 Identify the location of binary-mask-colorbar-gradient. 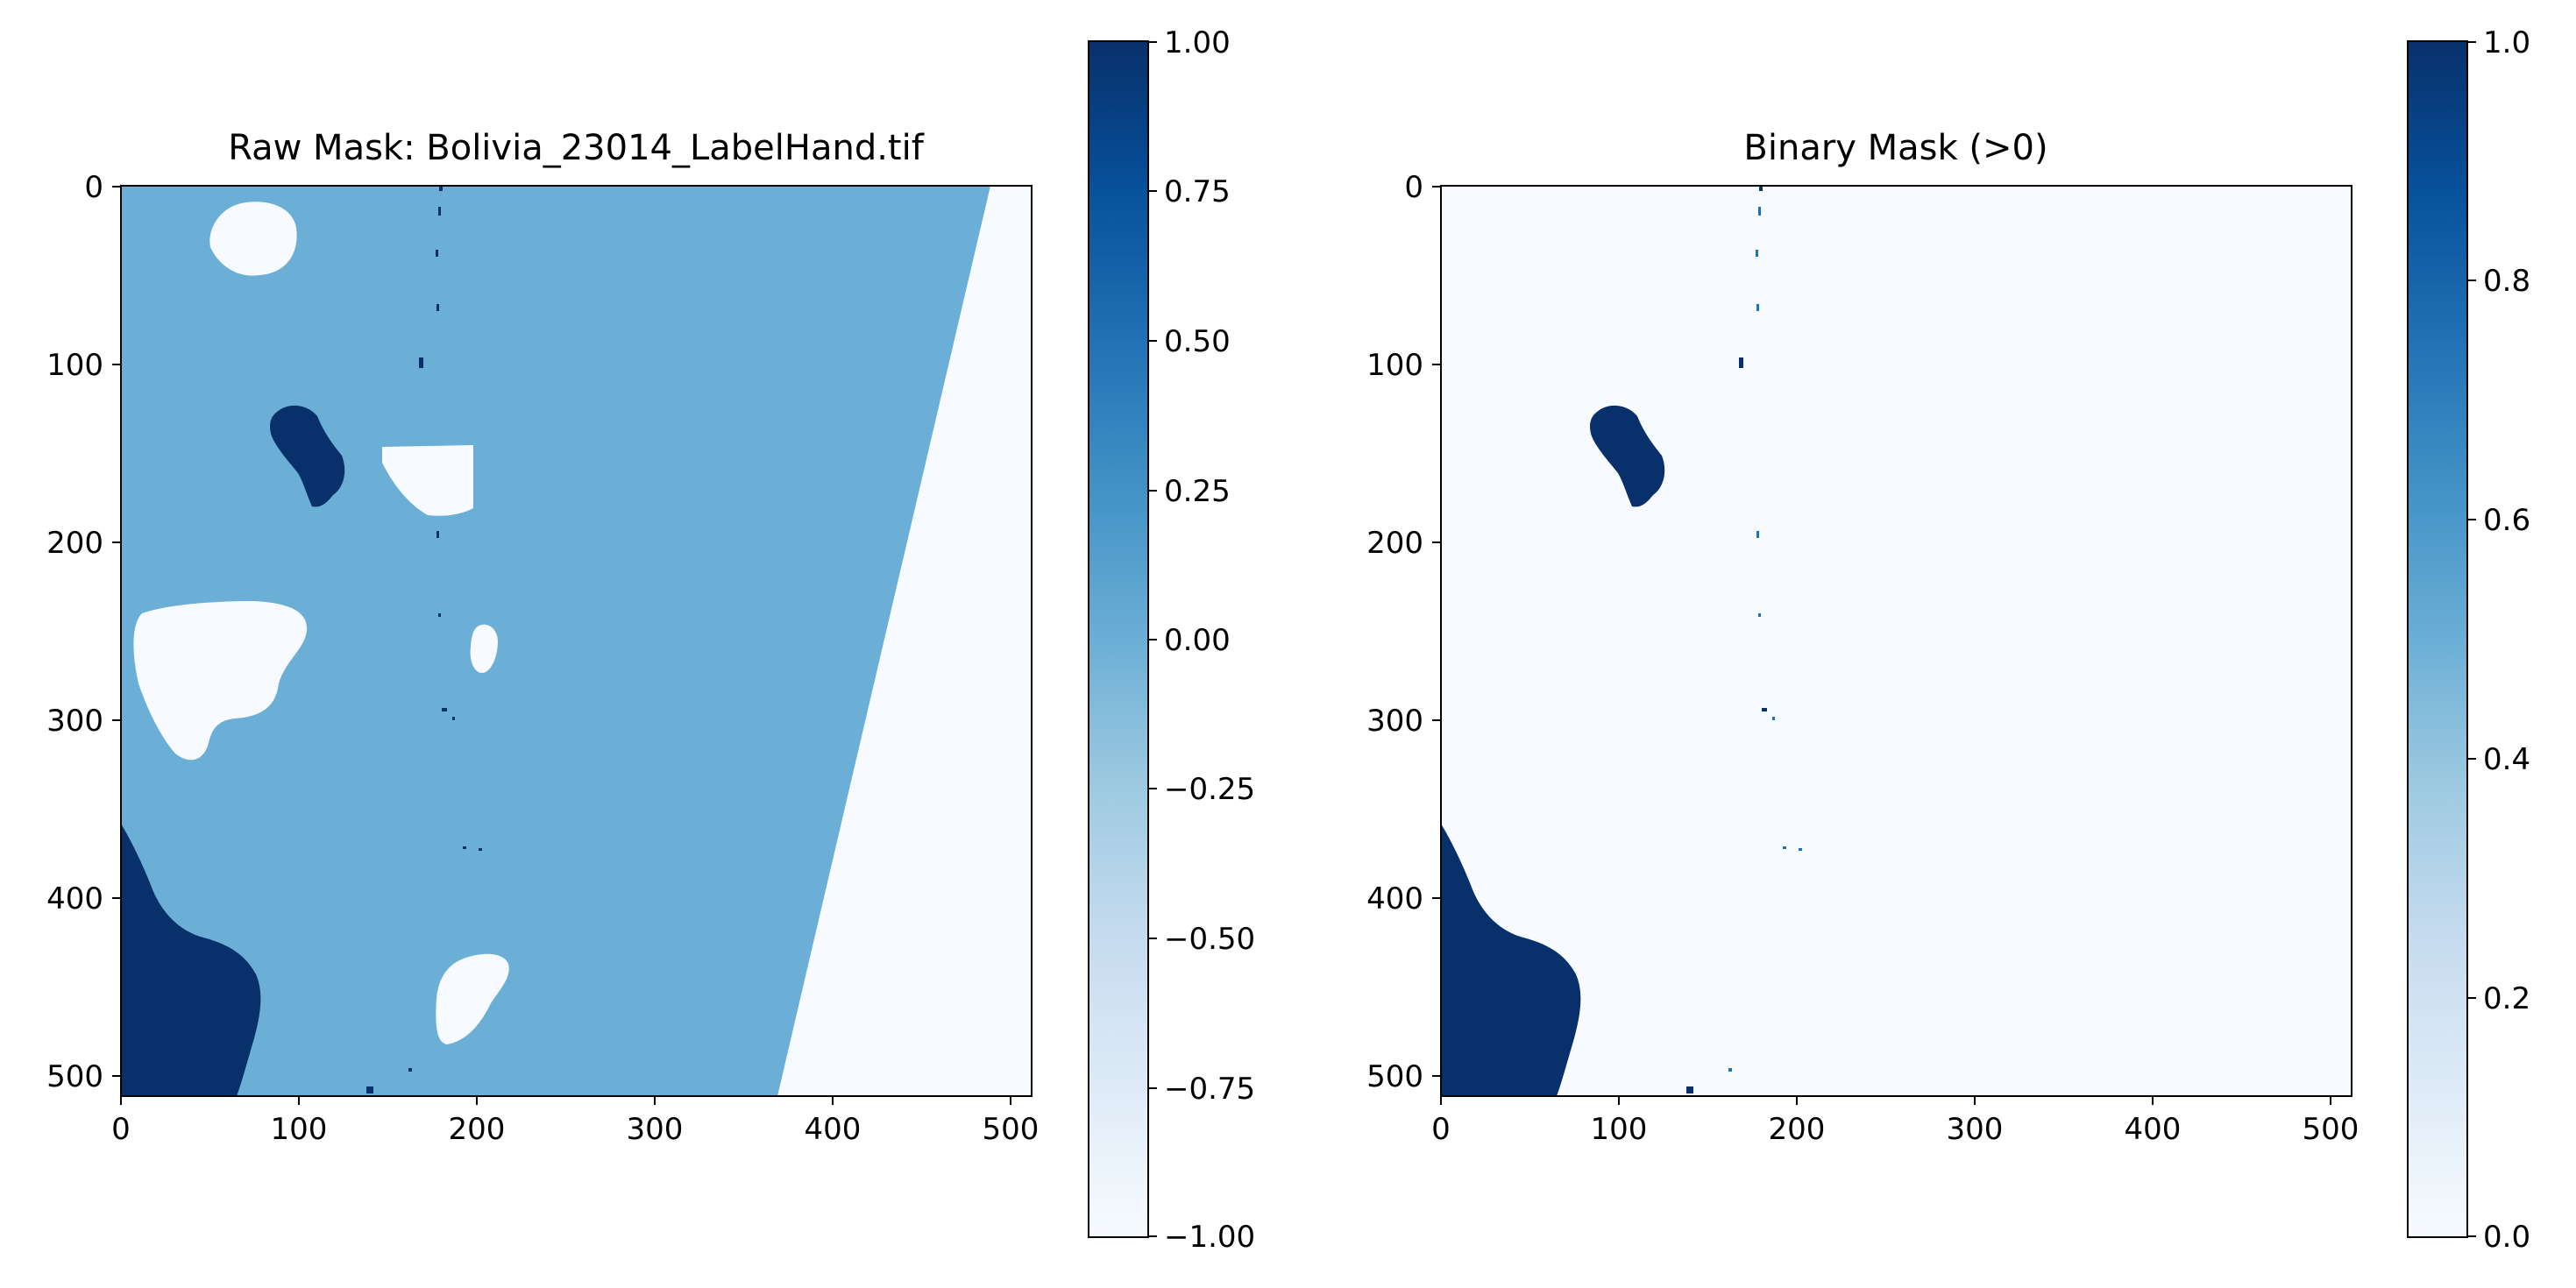
(2437, 639).